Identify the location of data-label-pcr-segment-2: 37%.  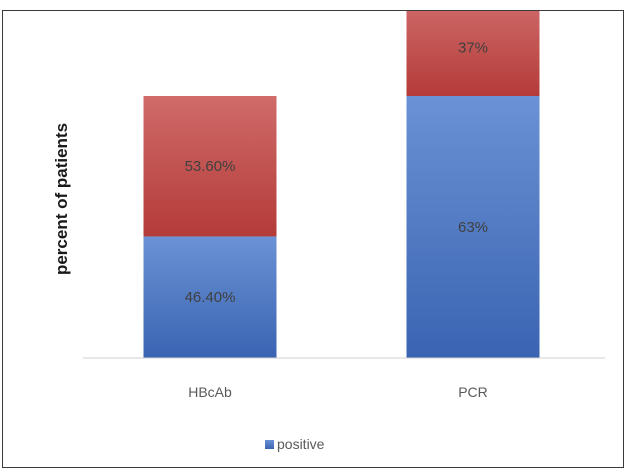
(473, 48).